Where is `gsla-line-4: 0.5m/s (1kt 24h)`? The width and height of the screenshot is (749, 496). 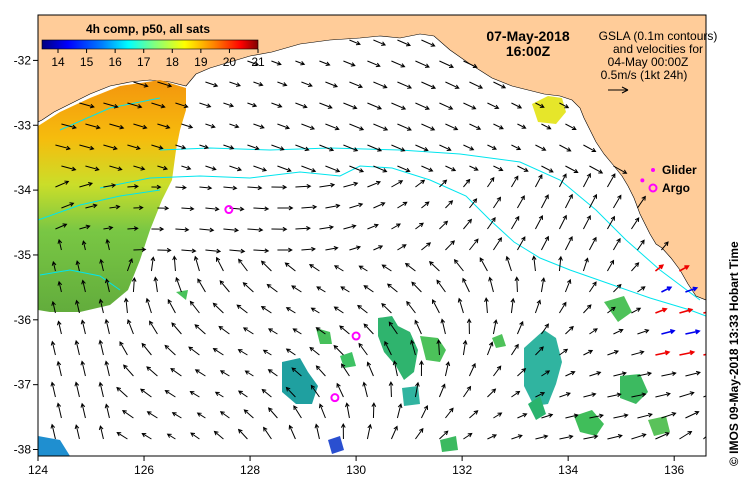
gsla-line-4: 0.5m/s (1kt 24h) is located at coordinates (644, 75).